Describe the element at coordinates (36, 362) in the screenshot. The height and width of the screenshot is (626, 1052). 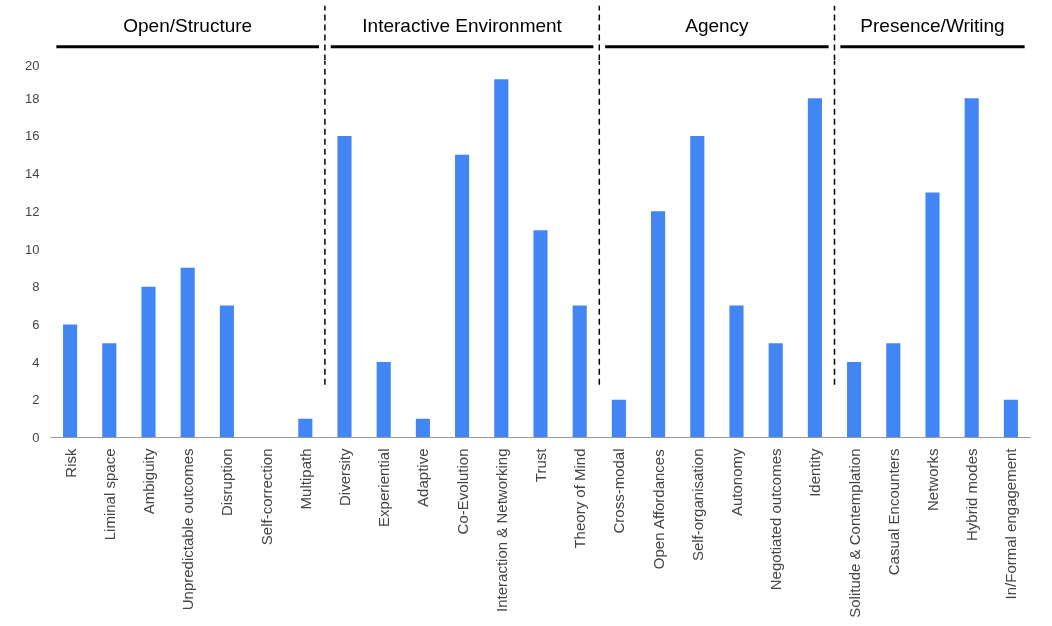
I see `y-tick-label: 4` at that location.